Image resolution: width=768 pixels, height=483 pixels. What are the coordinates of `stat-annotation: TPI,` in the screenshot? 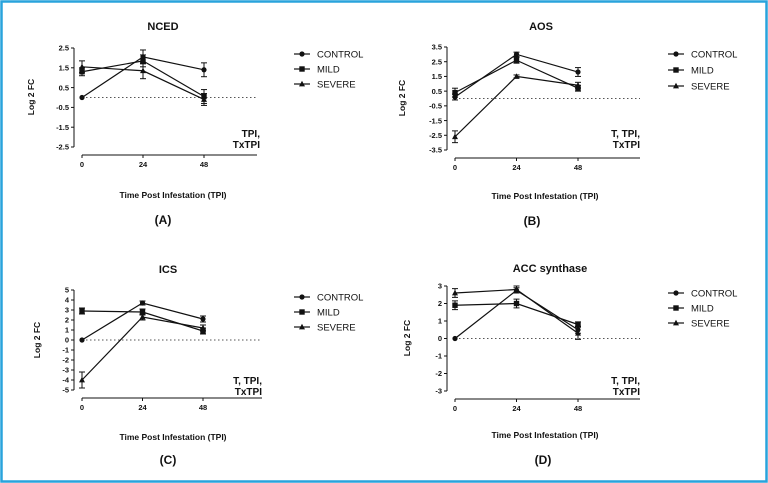 It's located at (251, 134).